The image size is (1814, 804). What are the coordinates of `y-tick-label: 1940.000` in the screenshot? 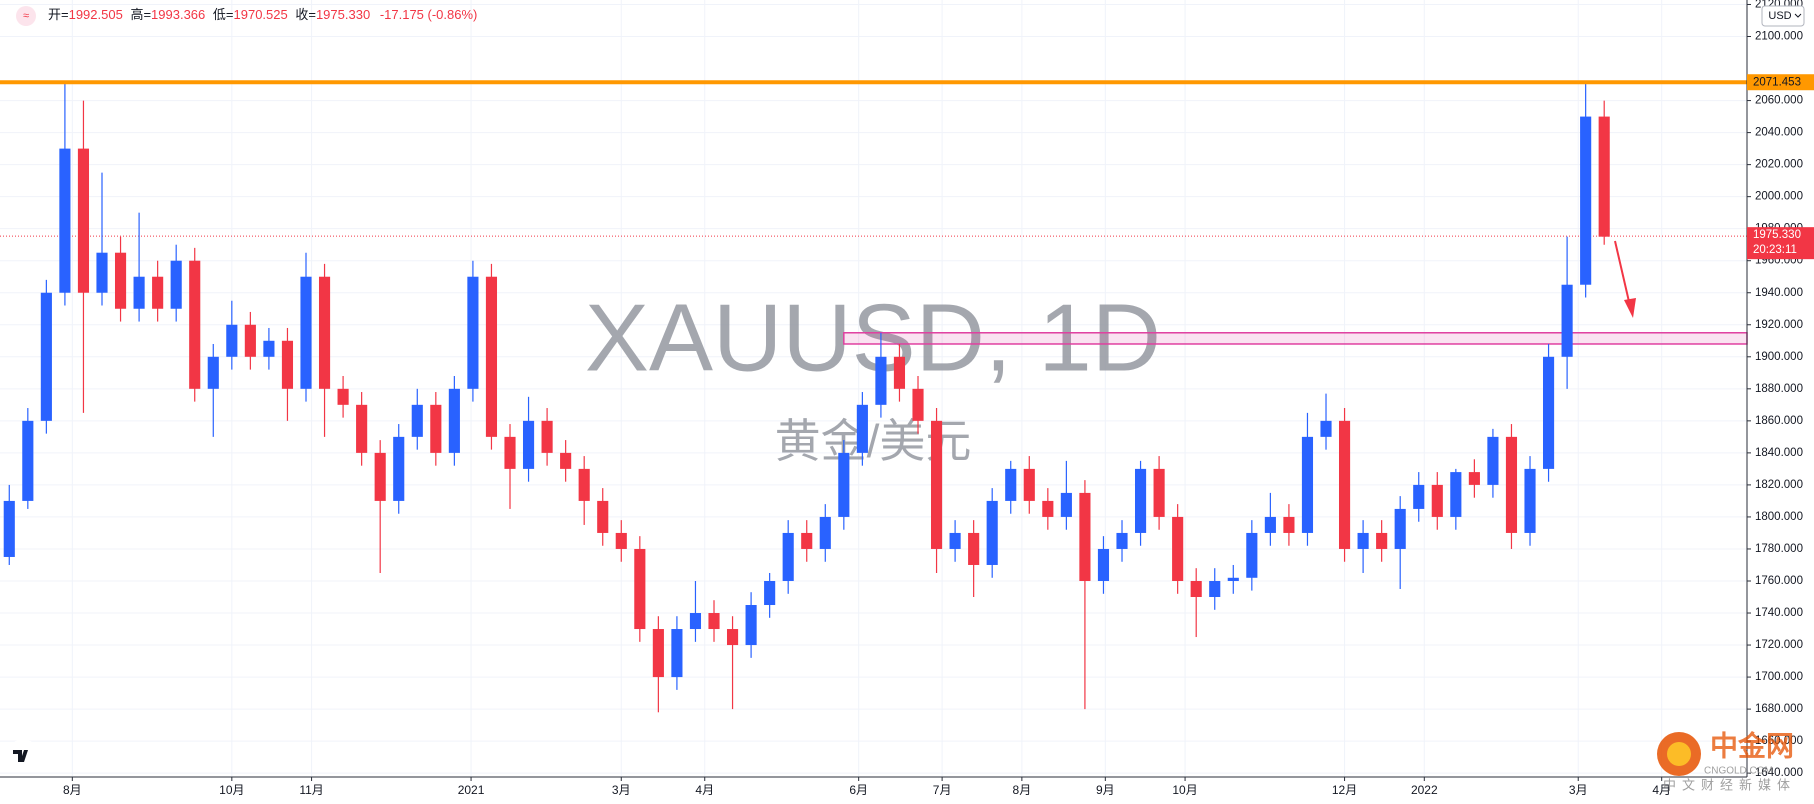 It's located at (1779, 293).